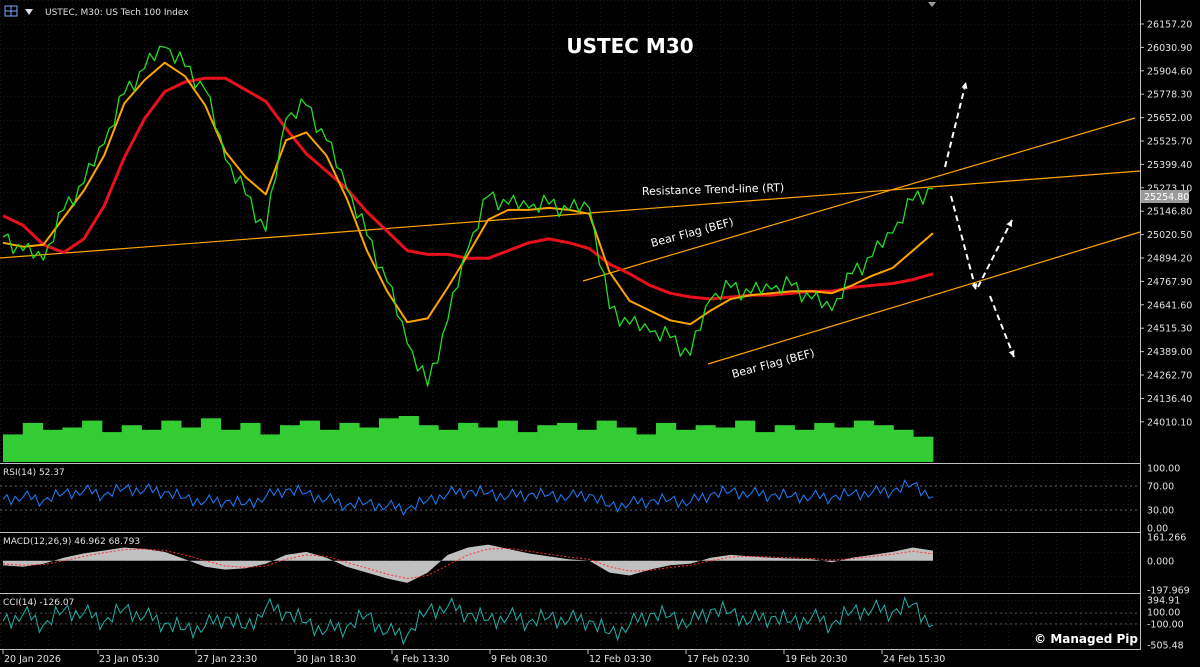  Describe the element at coordinates (1169, 235) in the screenshot. I see `price-tick-label: 25020.50` at that location.